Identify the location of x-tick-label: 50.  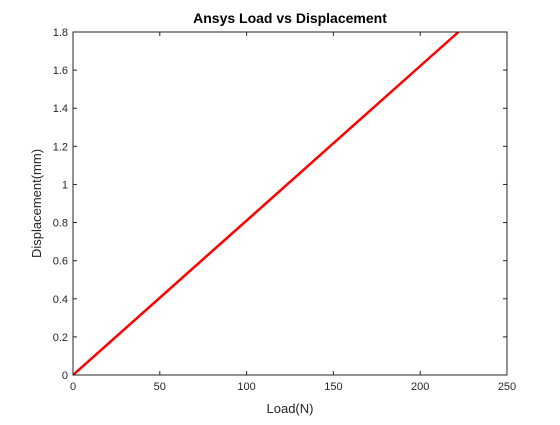
(160, 387).